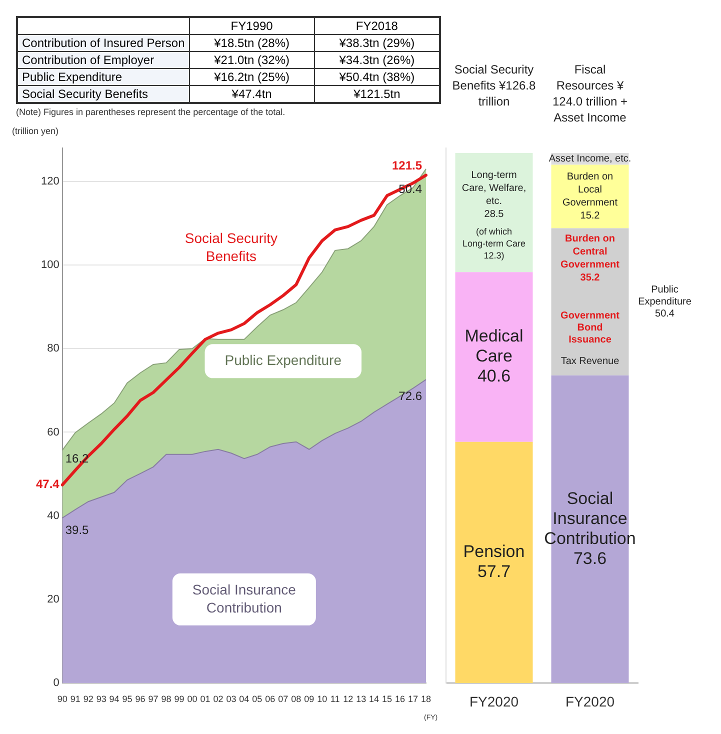 The height and width of the screenshot is (734, 721). What do you see at coordinates (140, 699) in the screenshot?
I see `x-tick-label: 96` at bounding box center [140, 699].